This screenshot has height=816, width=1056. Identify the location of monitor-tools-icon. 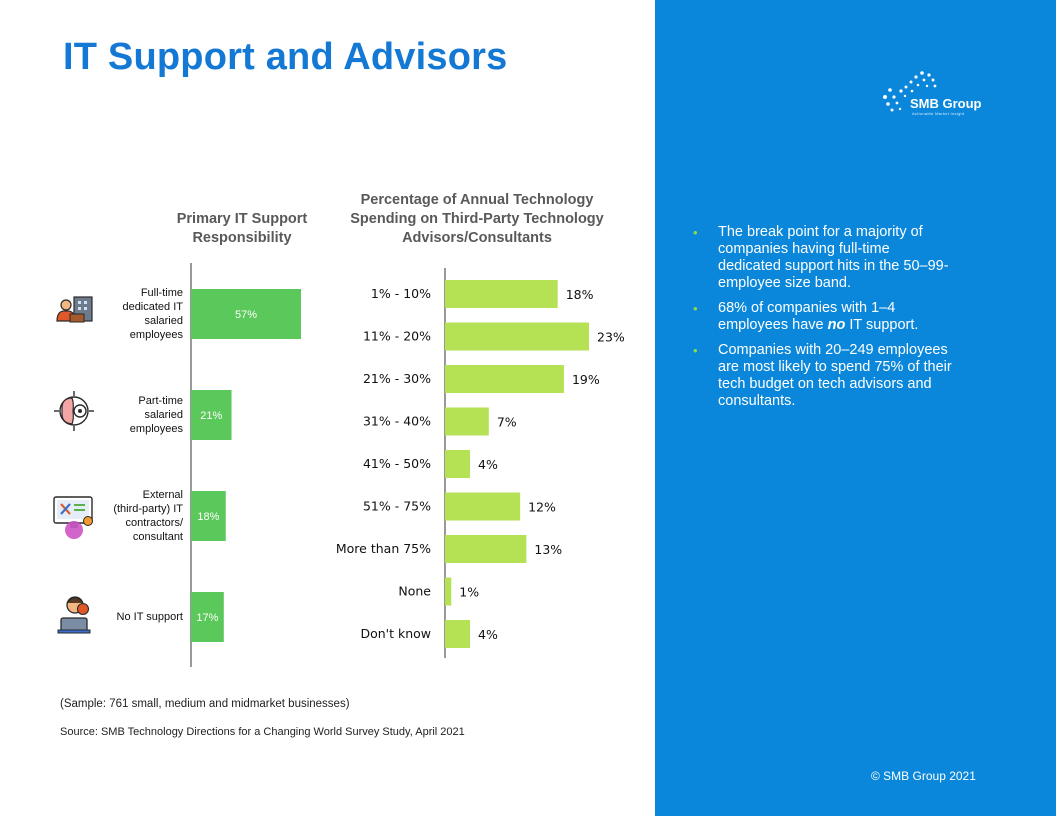
(73, 517).